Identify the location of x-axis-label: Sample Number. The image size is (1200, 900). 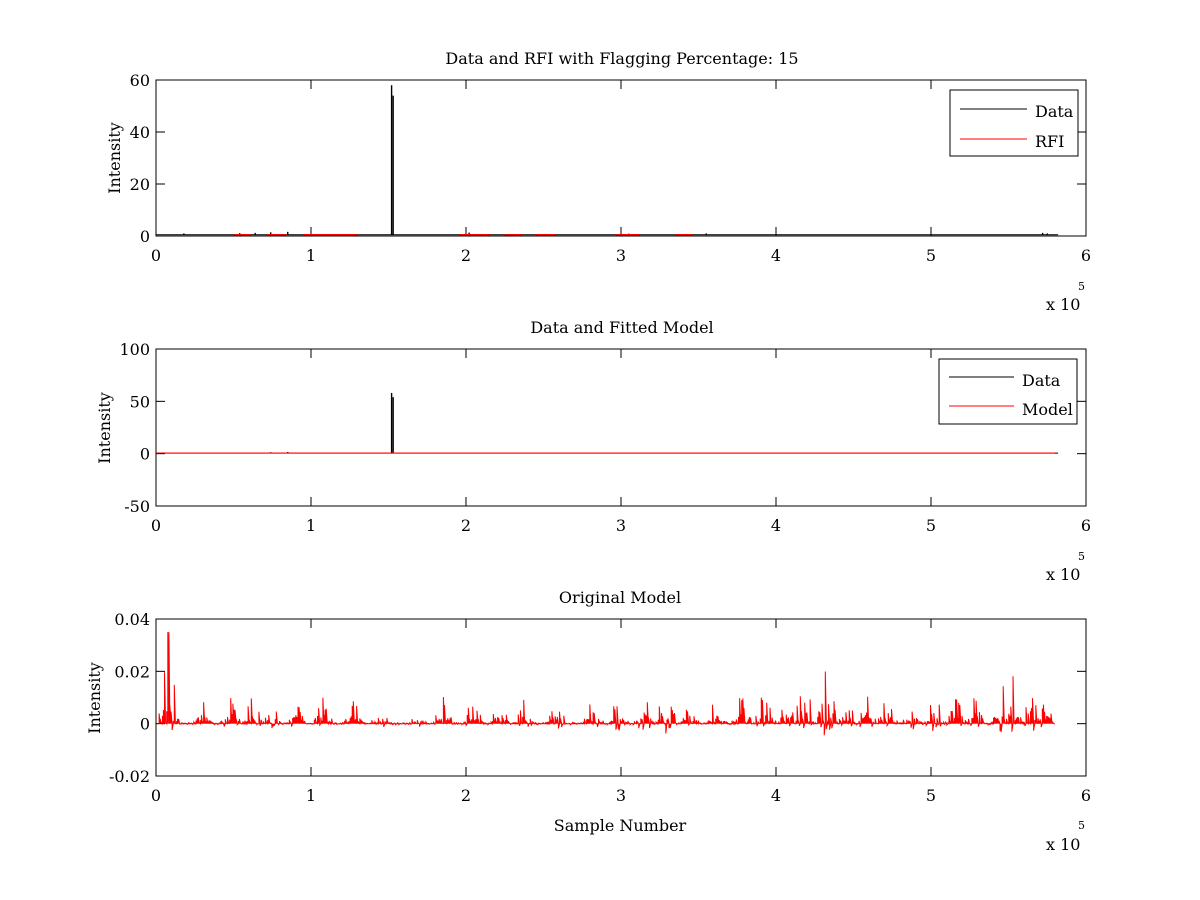
(620, 825).